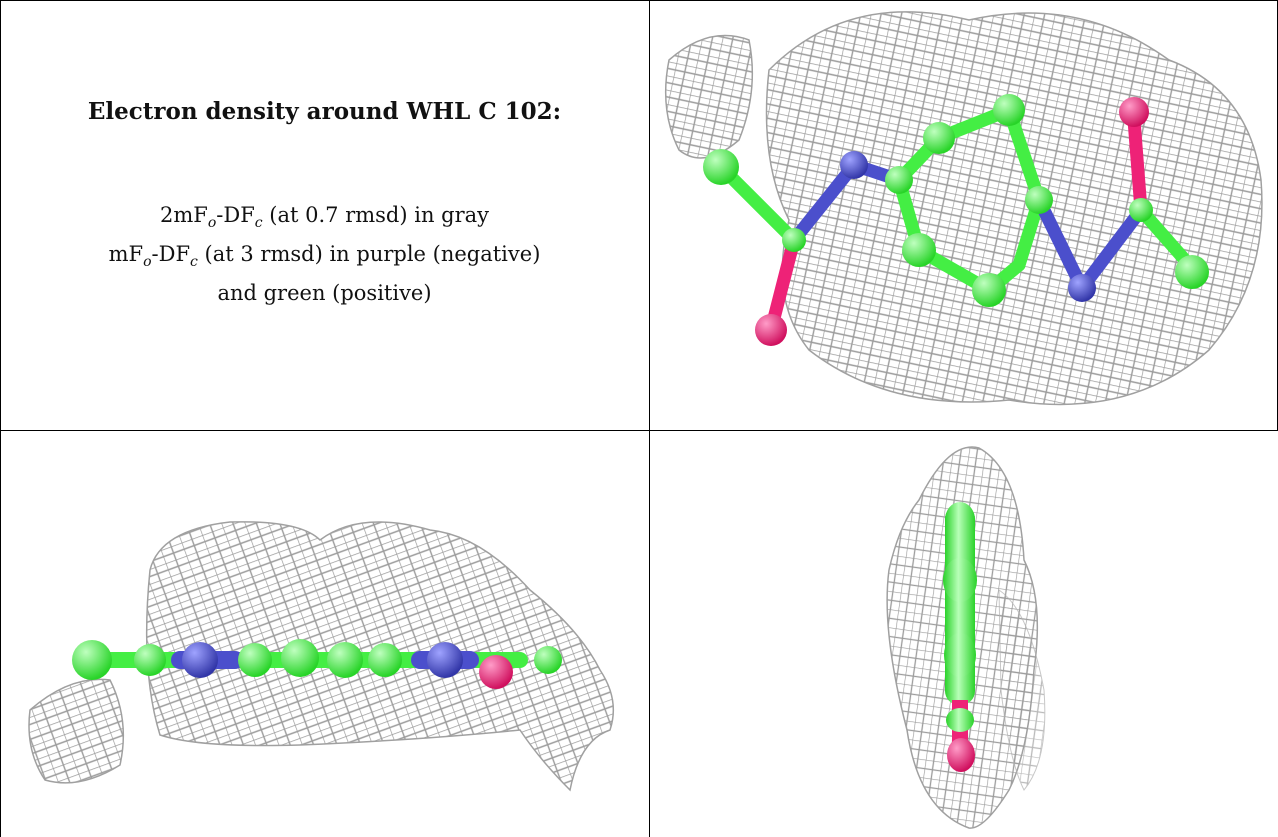  I want to click on caption-line-2-prefix: mF, so click(126, 254).